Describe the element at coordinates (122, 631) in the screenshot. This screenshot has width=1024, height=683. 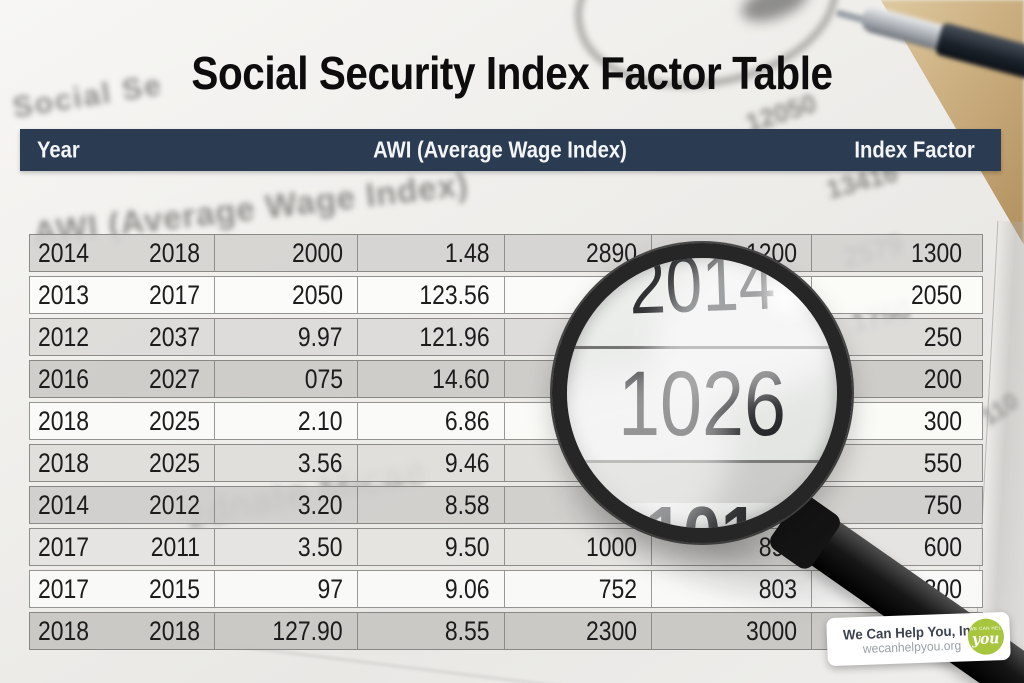
I see `table-cell-years: 2018 2018` at that location.